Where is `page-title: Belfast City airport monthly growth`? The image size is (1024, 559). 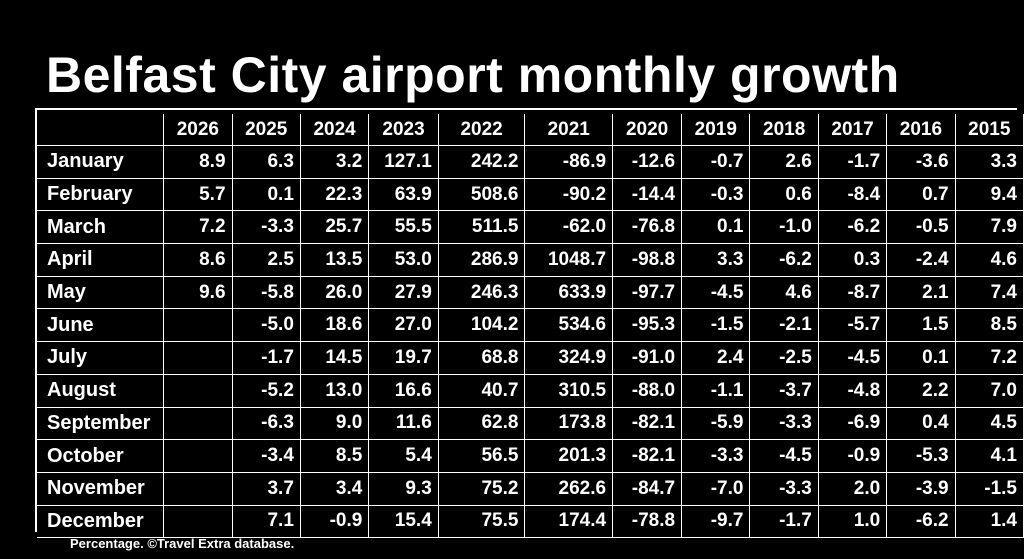 page-title: Belfast City airport monthly growth is located at coordinates (473, 75).